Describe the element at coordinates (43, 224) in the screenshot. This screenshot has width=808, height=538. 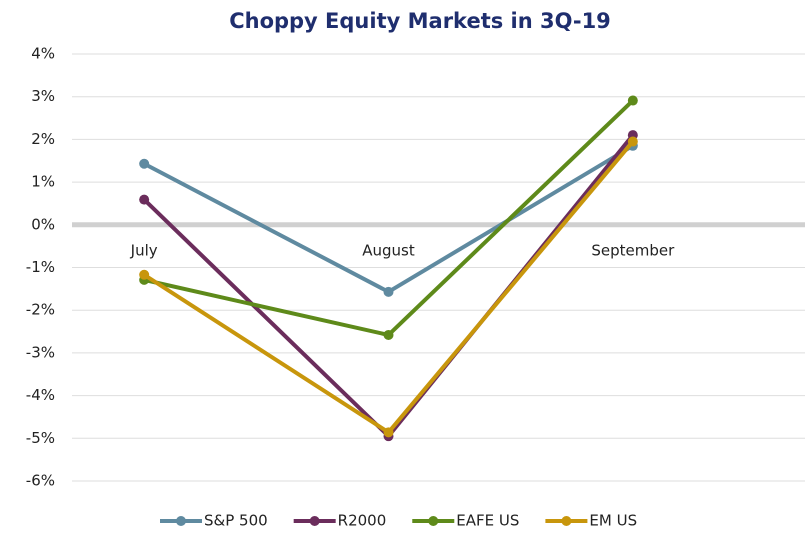
I see `y-tick-label: 0%` at that location.